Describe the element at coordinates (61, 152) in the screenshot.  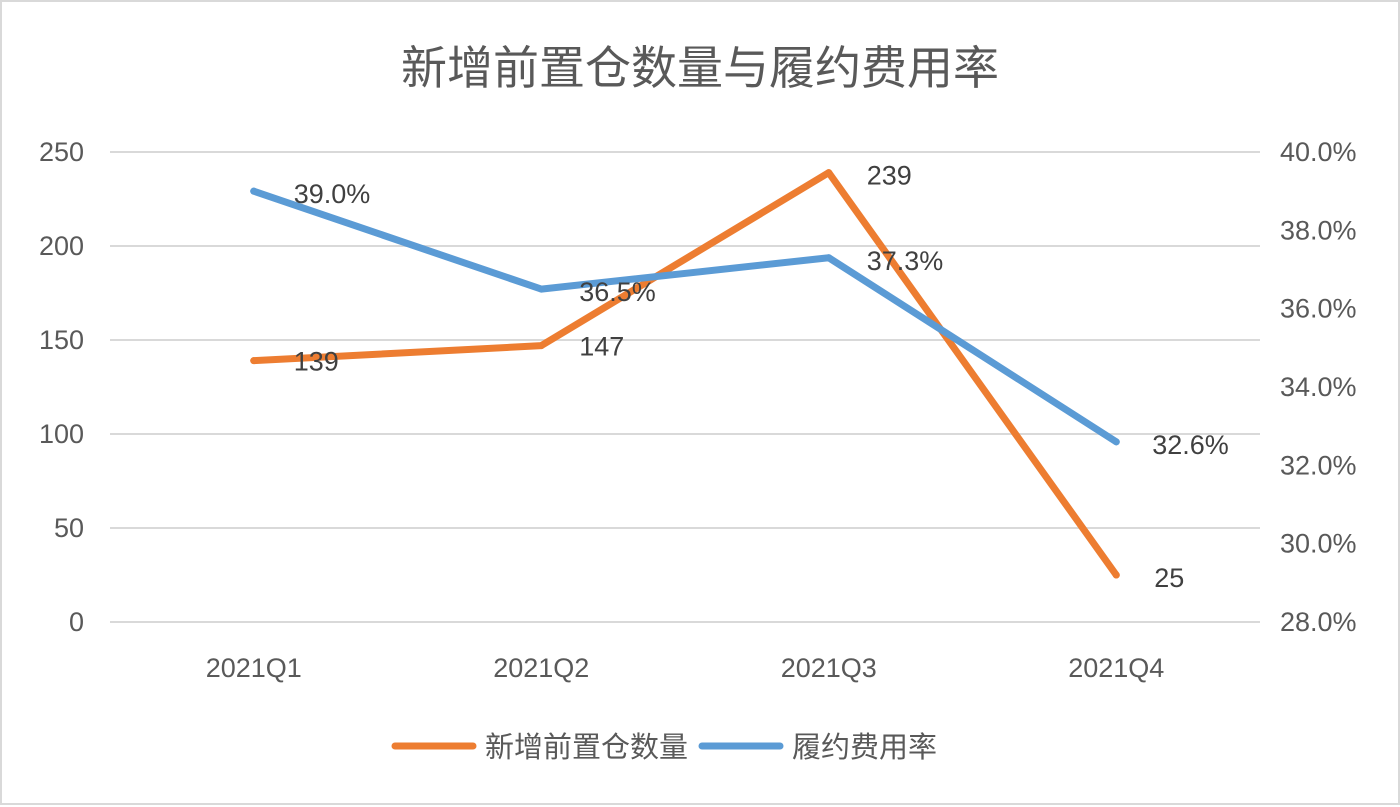
I see `left-tick-label: 250` at that location.